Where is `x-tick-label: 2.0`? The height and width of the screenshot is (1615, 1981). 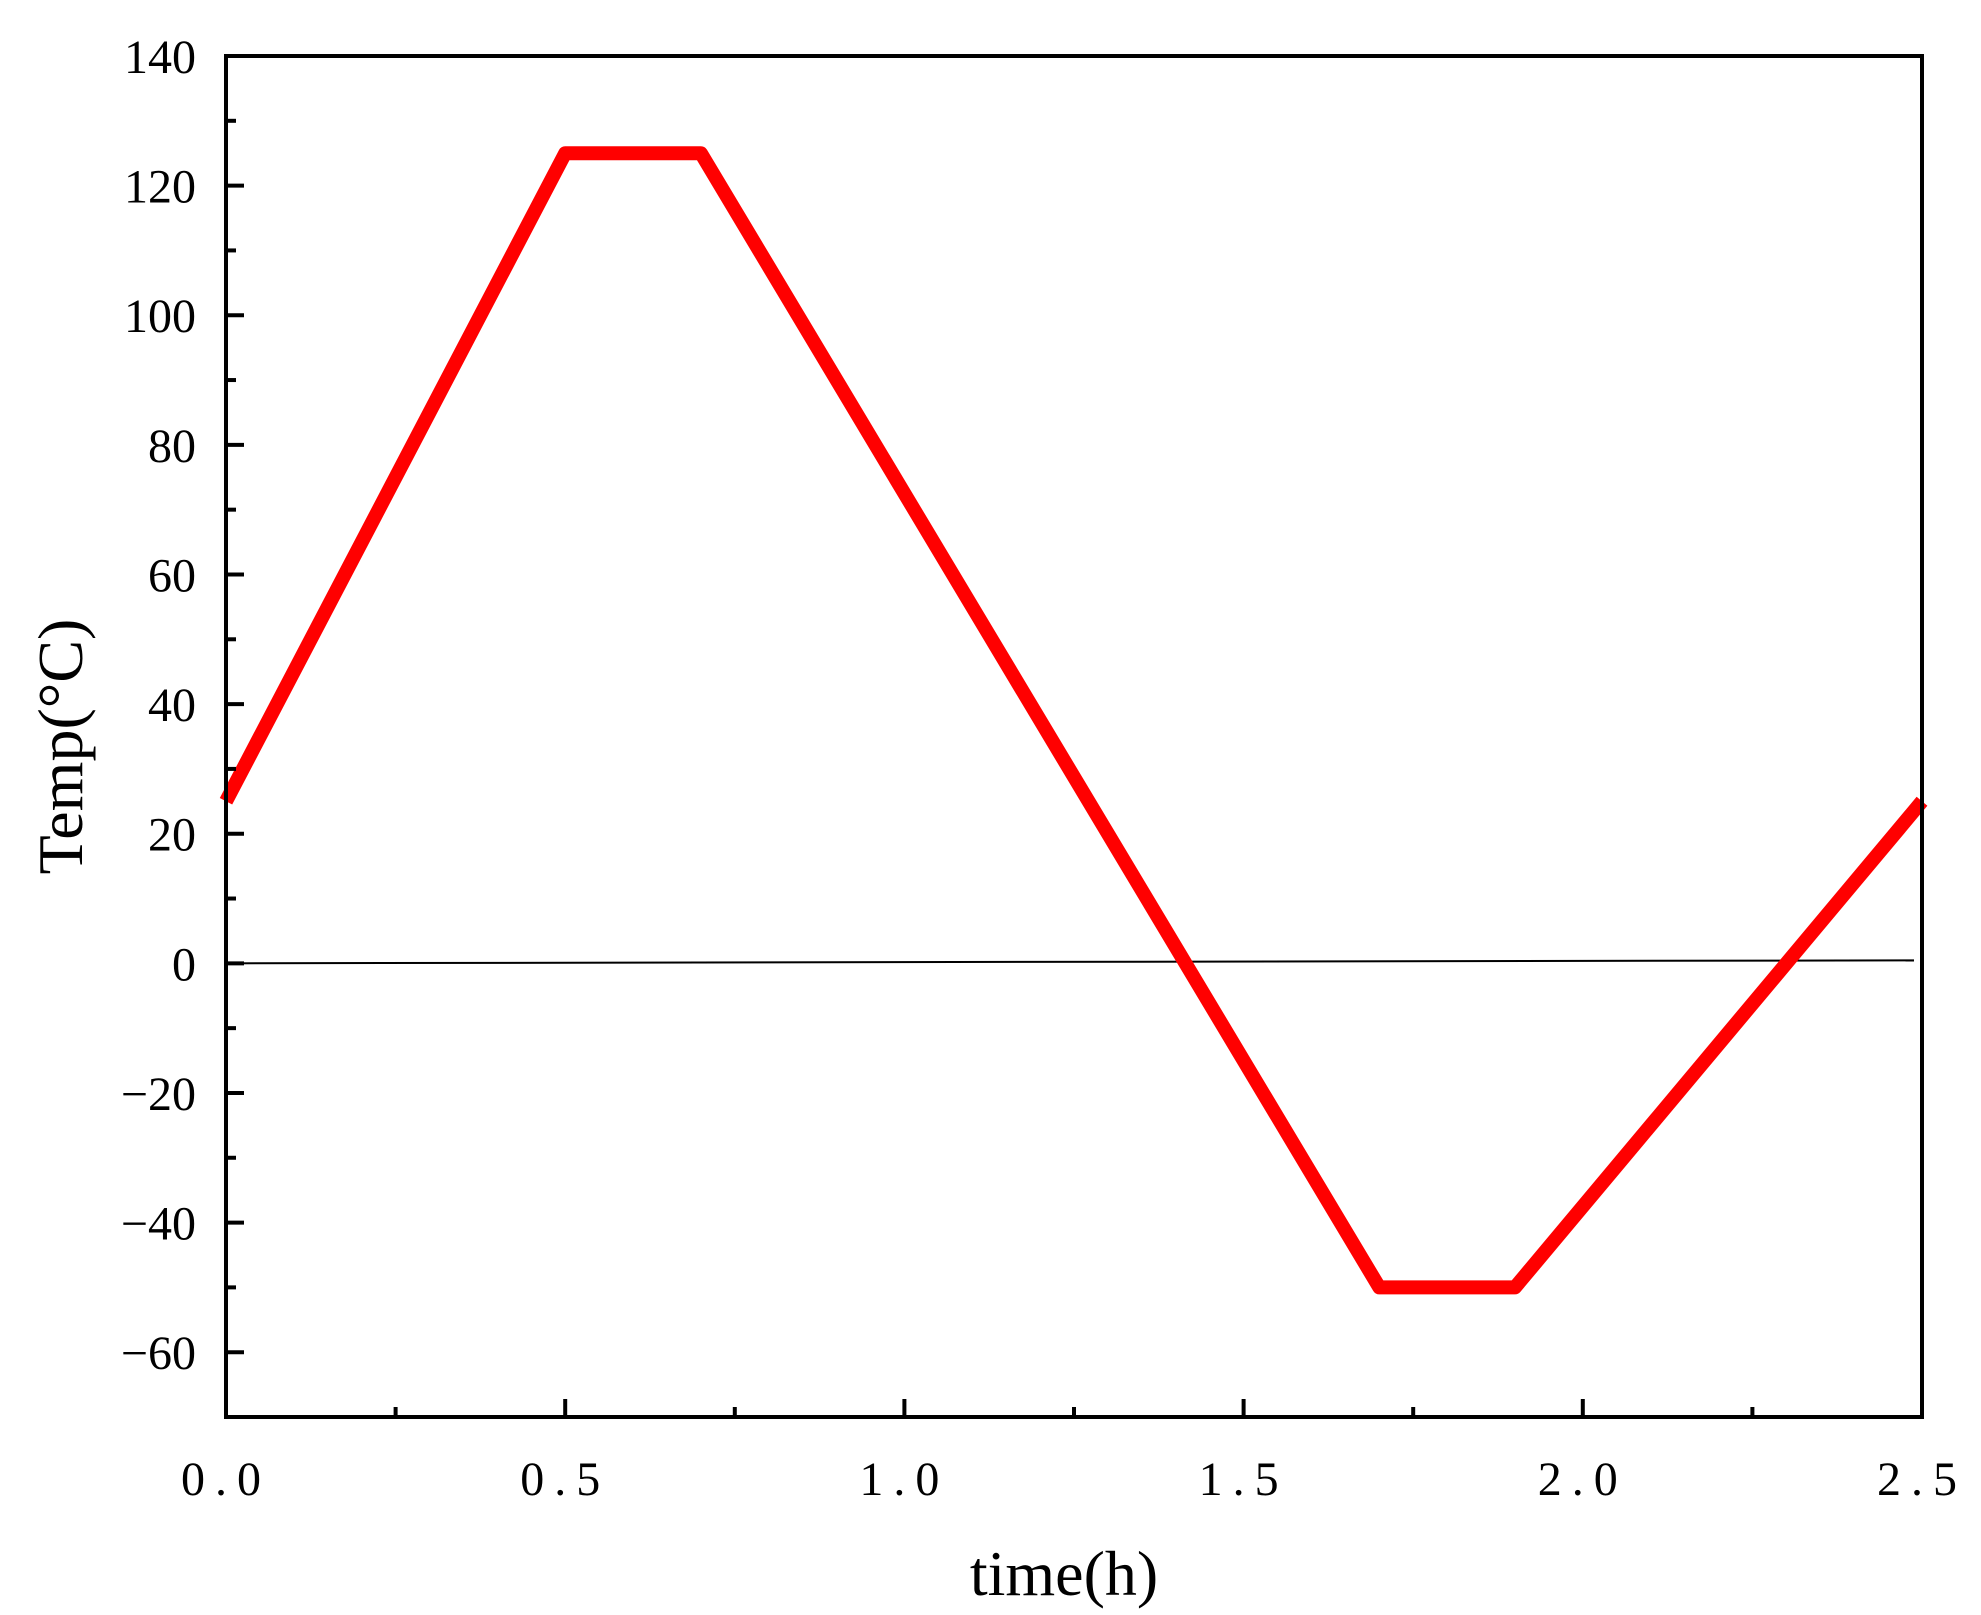
x-tick-label: 2.0 is located at coordinates (1583, 1479).